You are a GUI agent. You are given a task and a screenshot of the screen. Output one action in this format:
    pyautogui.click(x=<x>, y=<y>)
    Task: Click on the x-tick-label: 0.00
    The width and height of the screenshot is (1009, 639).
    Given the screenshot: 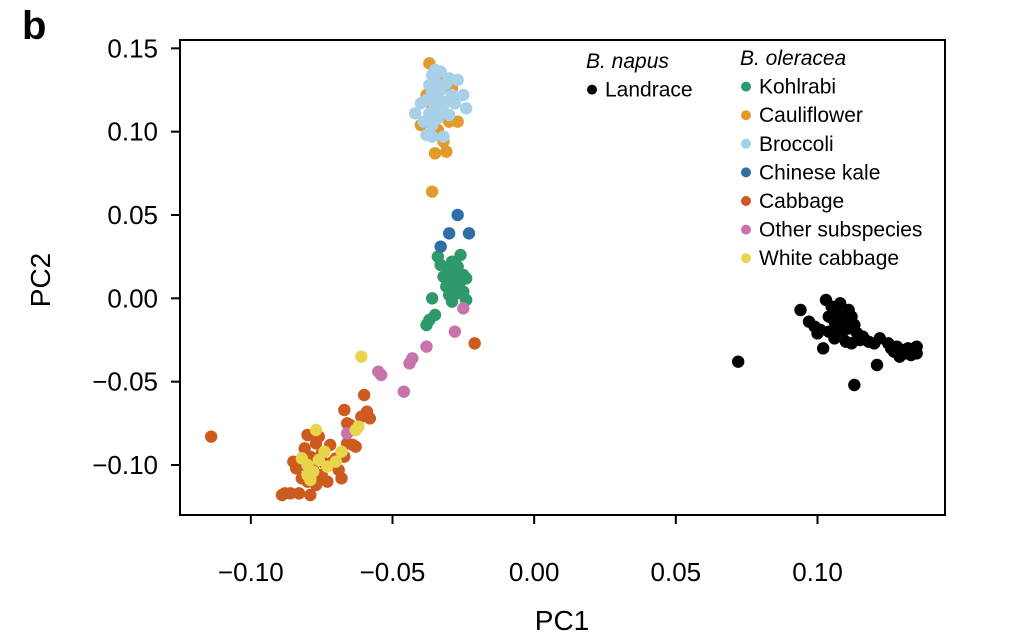 What is the action you would take?
    pyautogui.click(x=534, y=572)
    